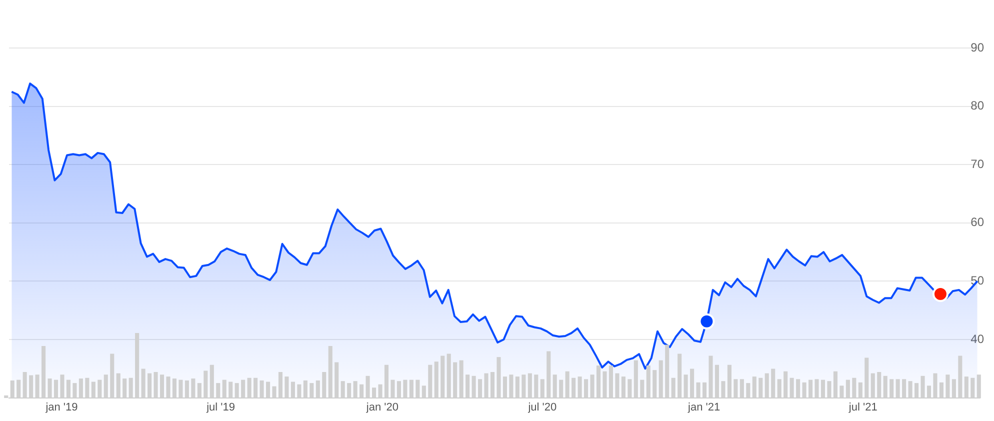  What do you see at coordinates (977, 105) in the screenshot?
I see `y-tick-label: 80` at bounding box center [977, 105].